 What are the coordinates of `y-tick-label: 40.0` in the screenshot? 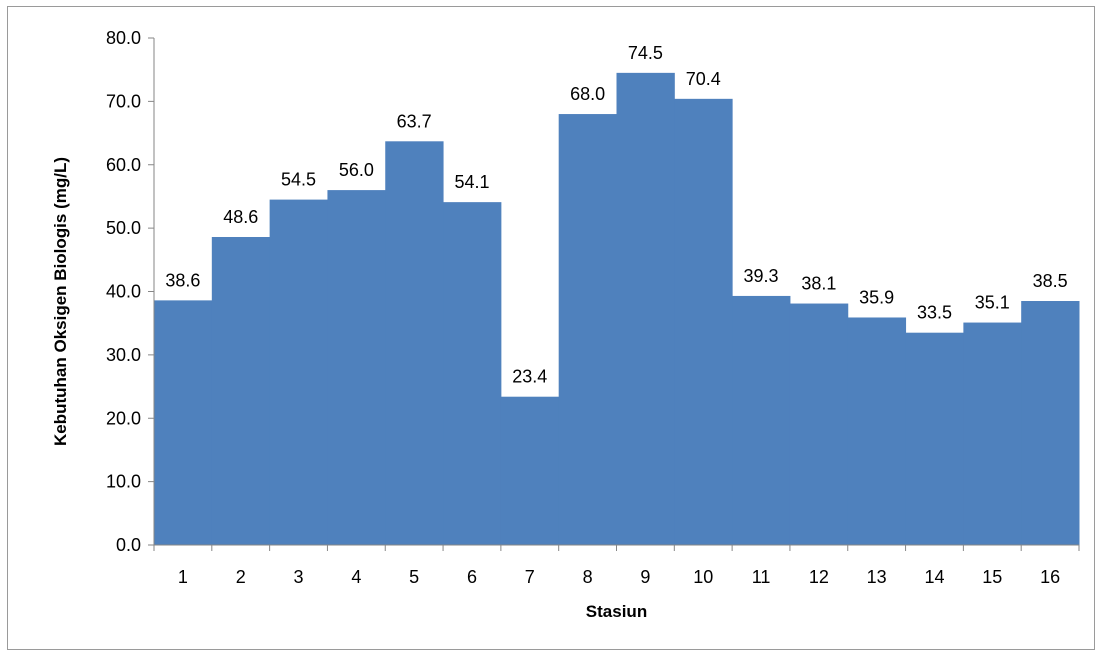 It's located at (123, 292).